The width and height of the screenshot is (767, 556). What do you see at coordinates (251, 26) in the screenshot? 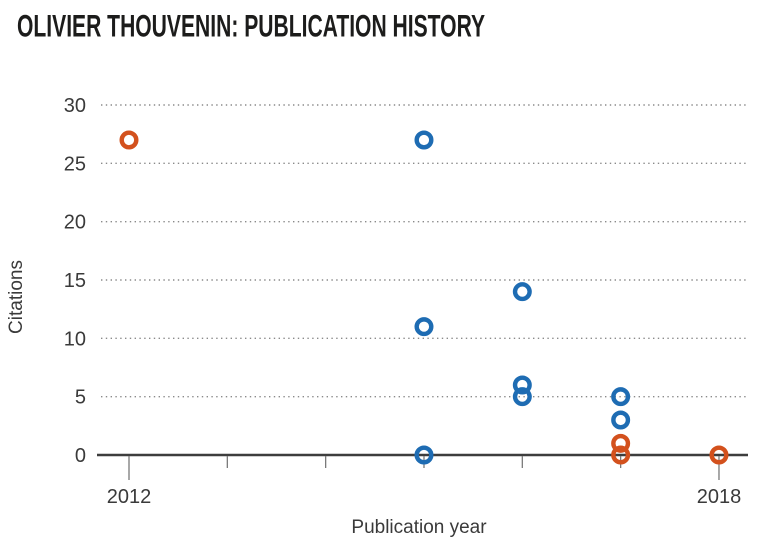
I see `chart-title: OLIVIER THOUVENIN: PUBLICATION HISTORY` at bounding box center [251, 26].